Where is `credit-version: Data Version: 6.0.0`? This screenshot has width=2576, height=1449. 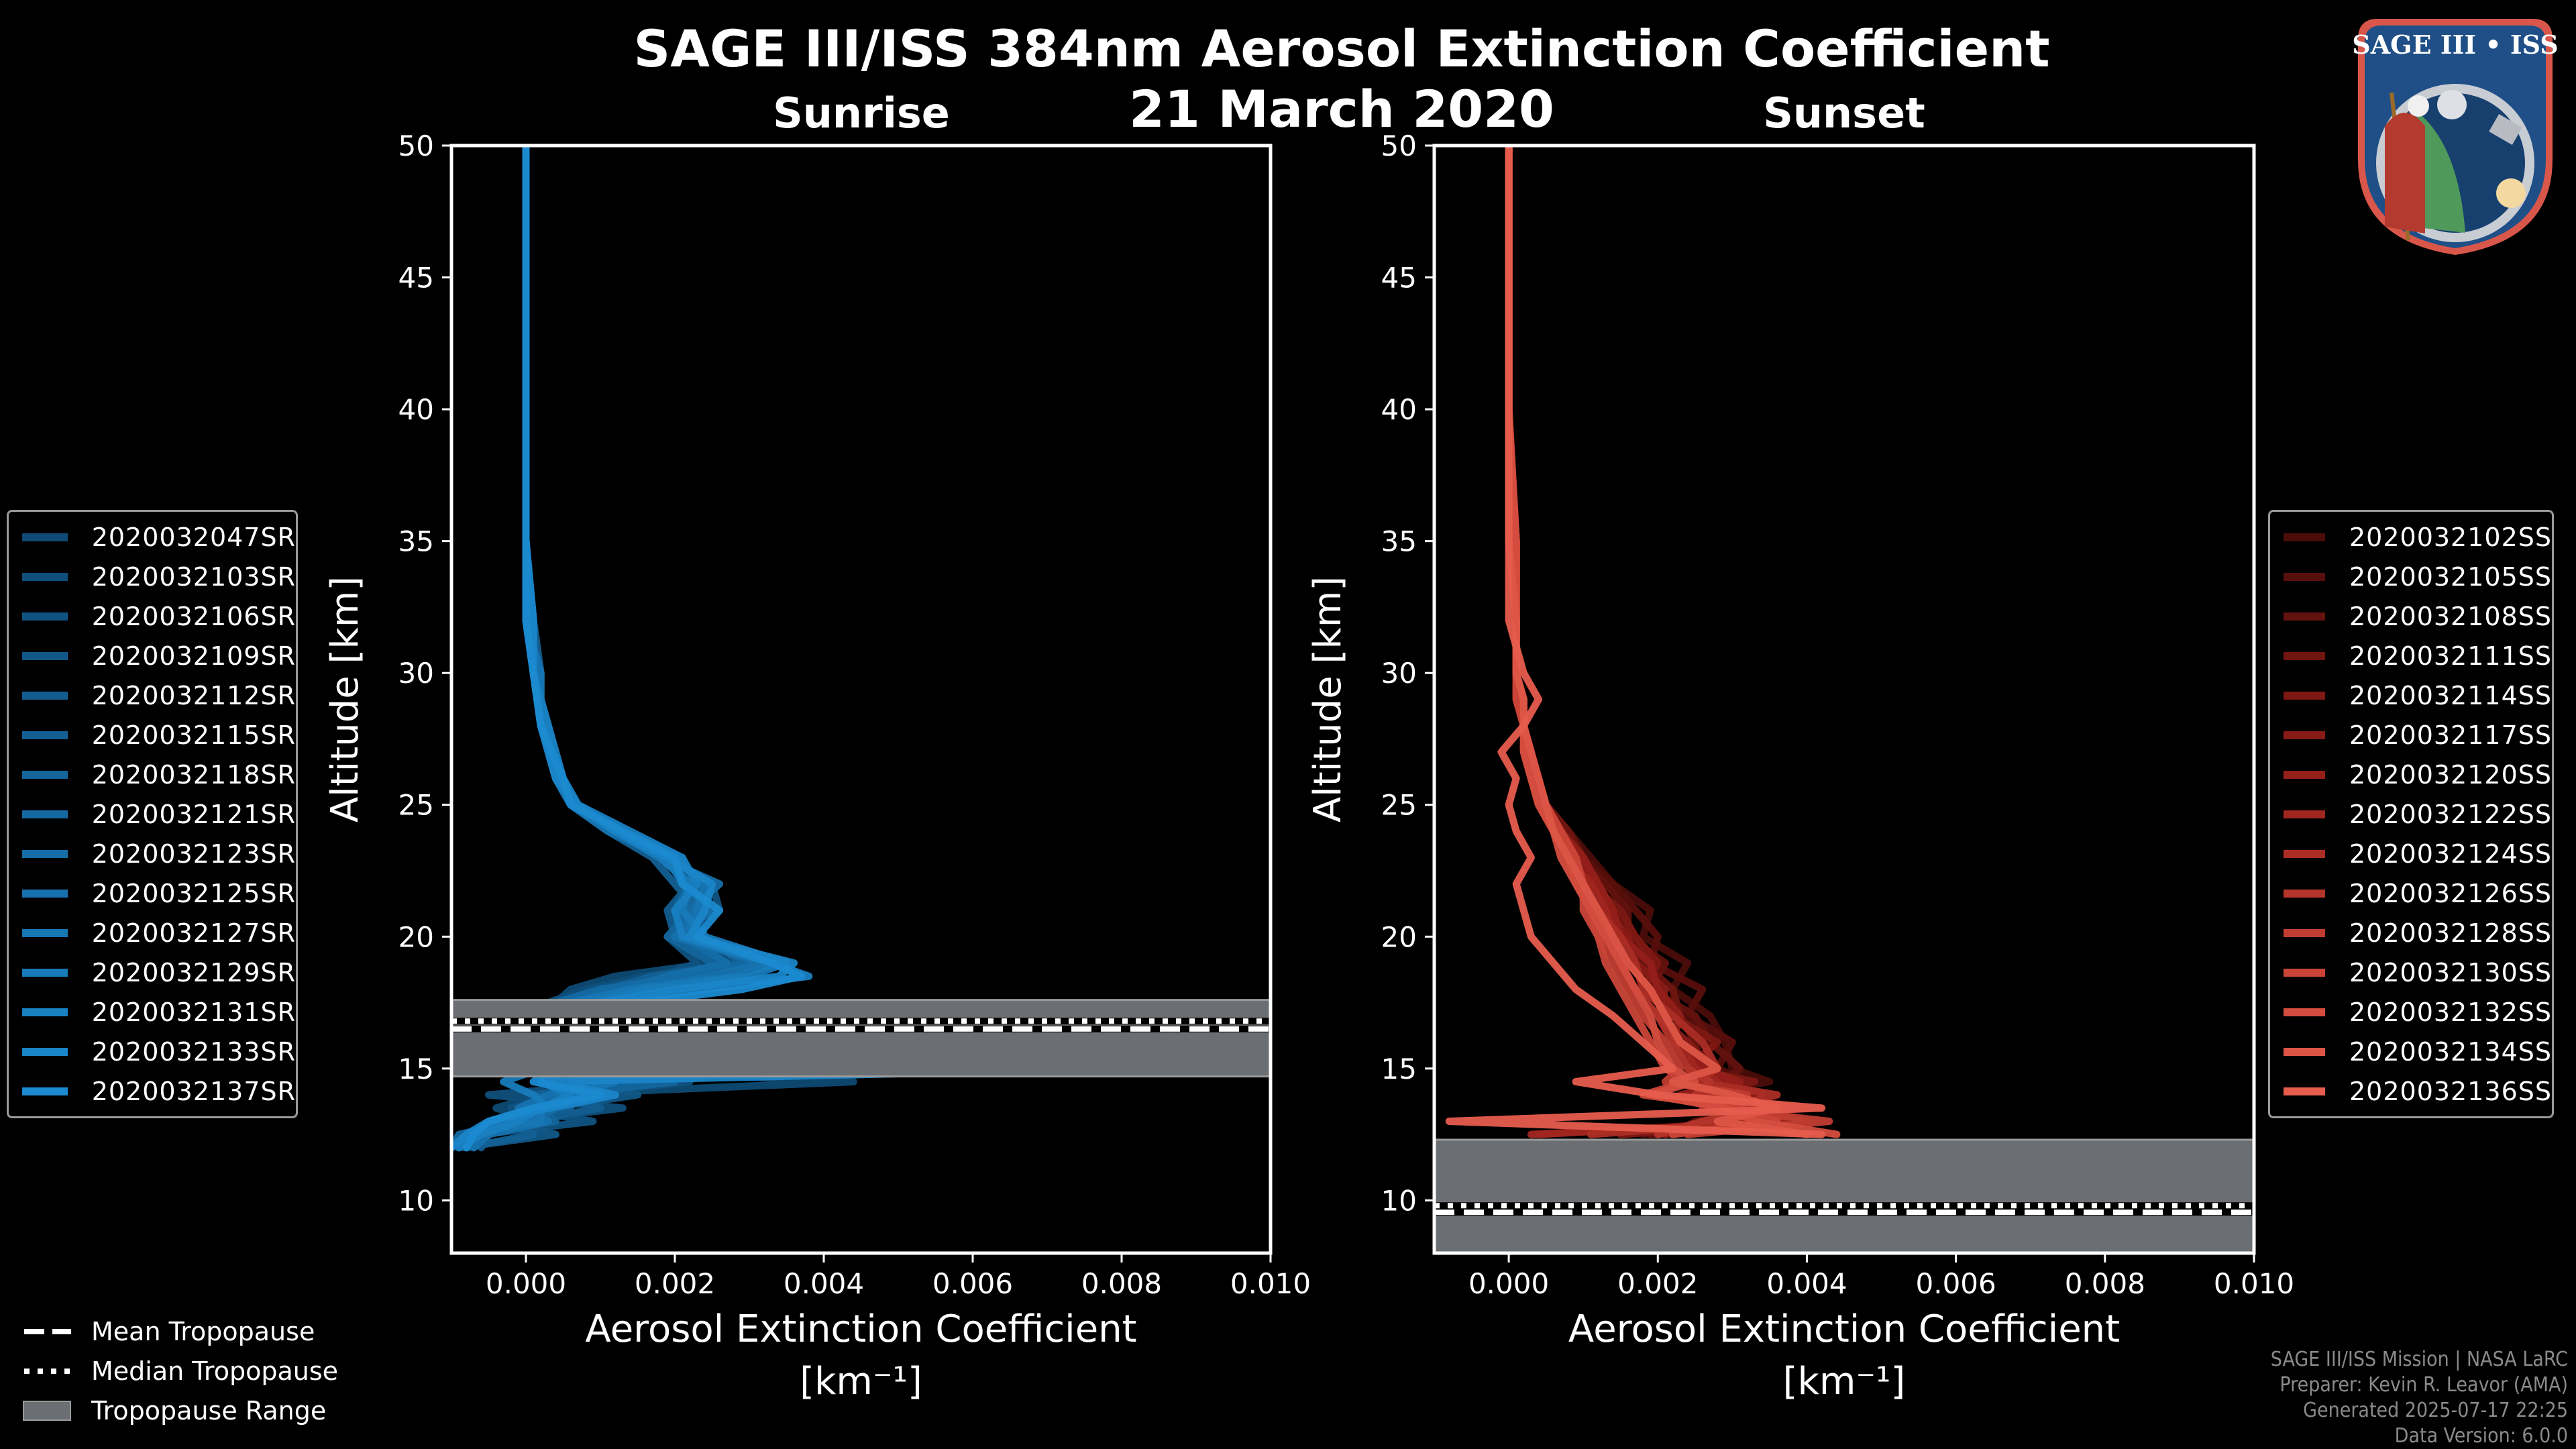 credit-version: Data Version: 6.0.0 is located at coordinates (2481, 1436).